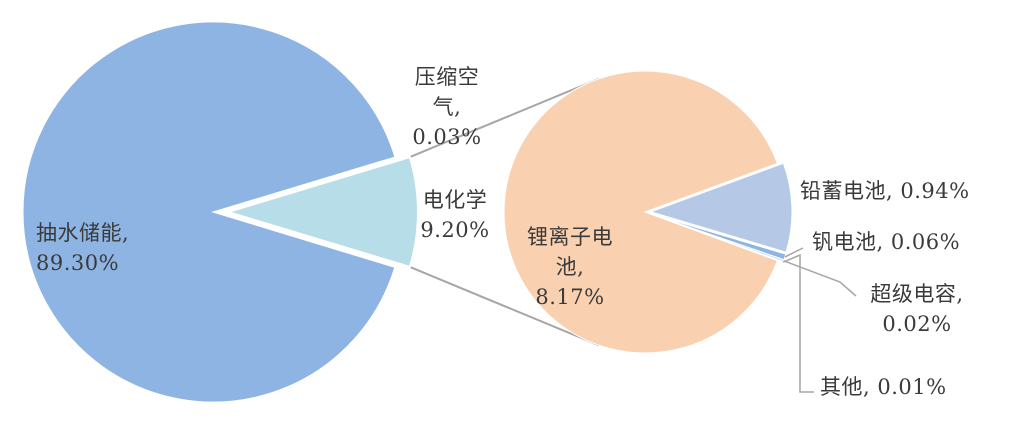  I want to click on label-electrochemical-name: 电化学, so click(455, 200).